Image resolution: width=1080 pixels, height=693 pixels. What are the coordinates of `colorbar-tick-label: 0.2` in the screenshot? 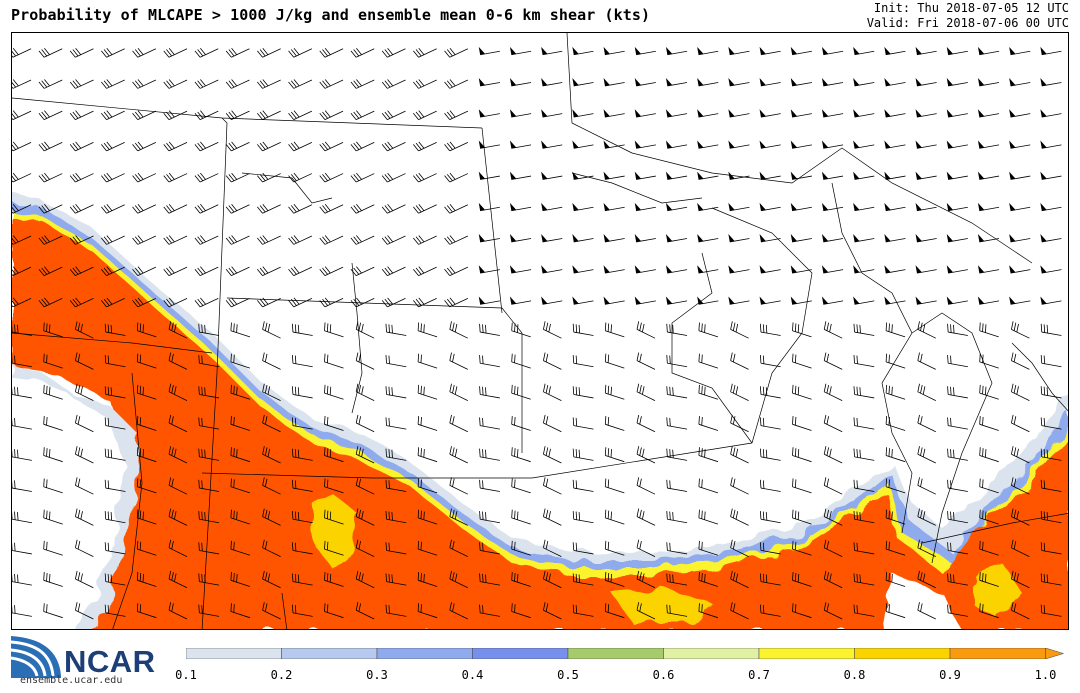 It's located at (281, 675).